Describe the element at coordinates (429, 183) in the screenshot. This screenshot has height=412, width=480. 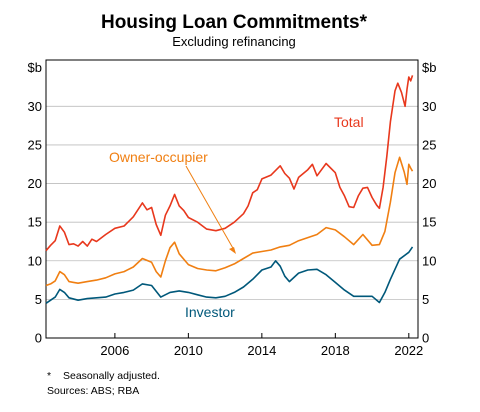
I see `y-tick-label-right: 20` at that location.